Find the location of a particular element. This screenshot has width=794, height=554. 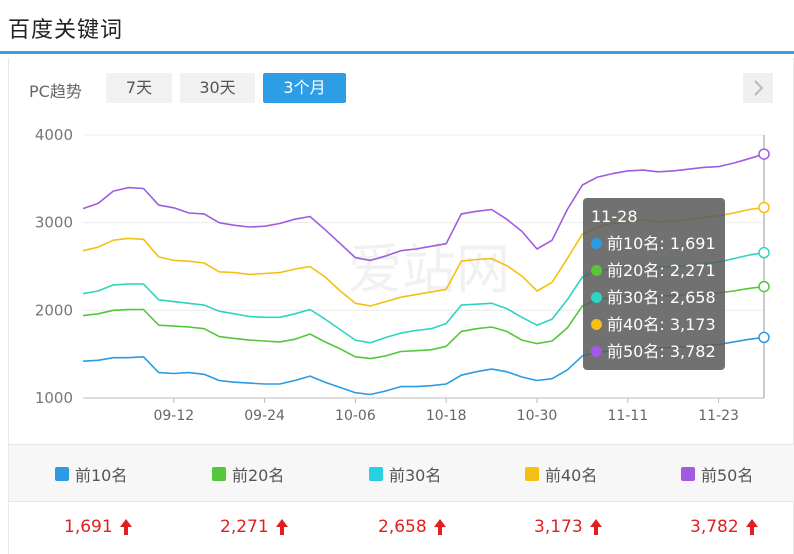

x-tick-label: 10-30 is located at coordinates (537, 416).